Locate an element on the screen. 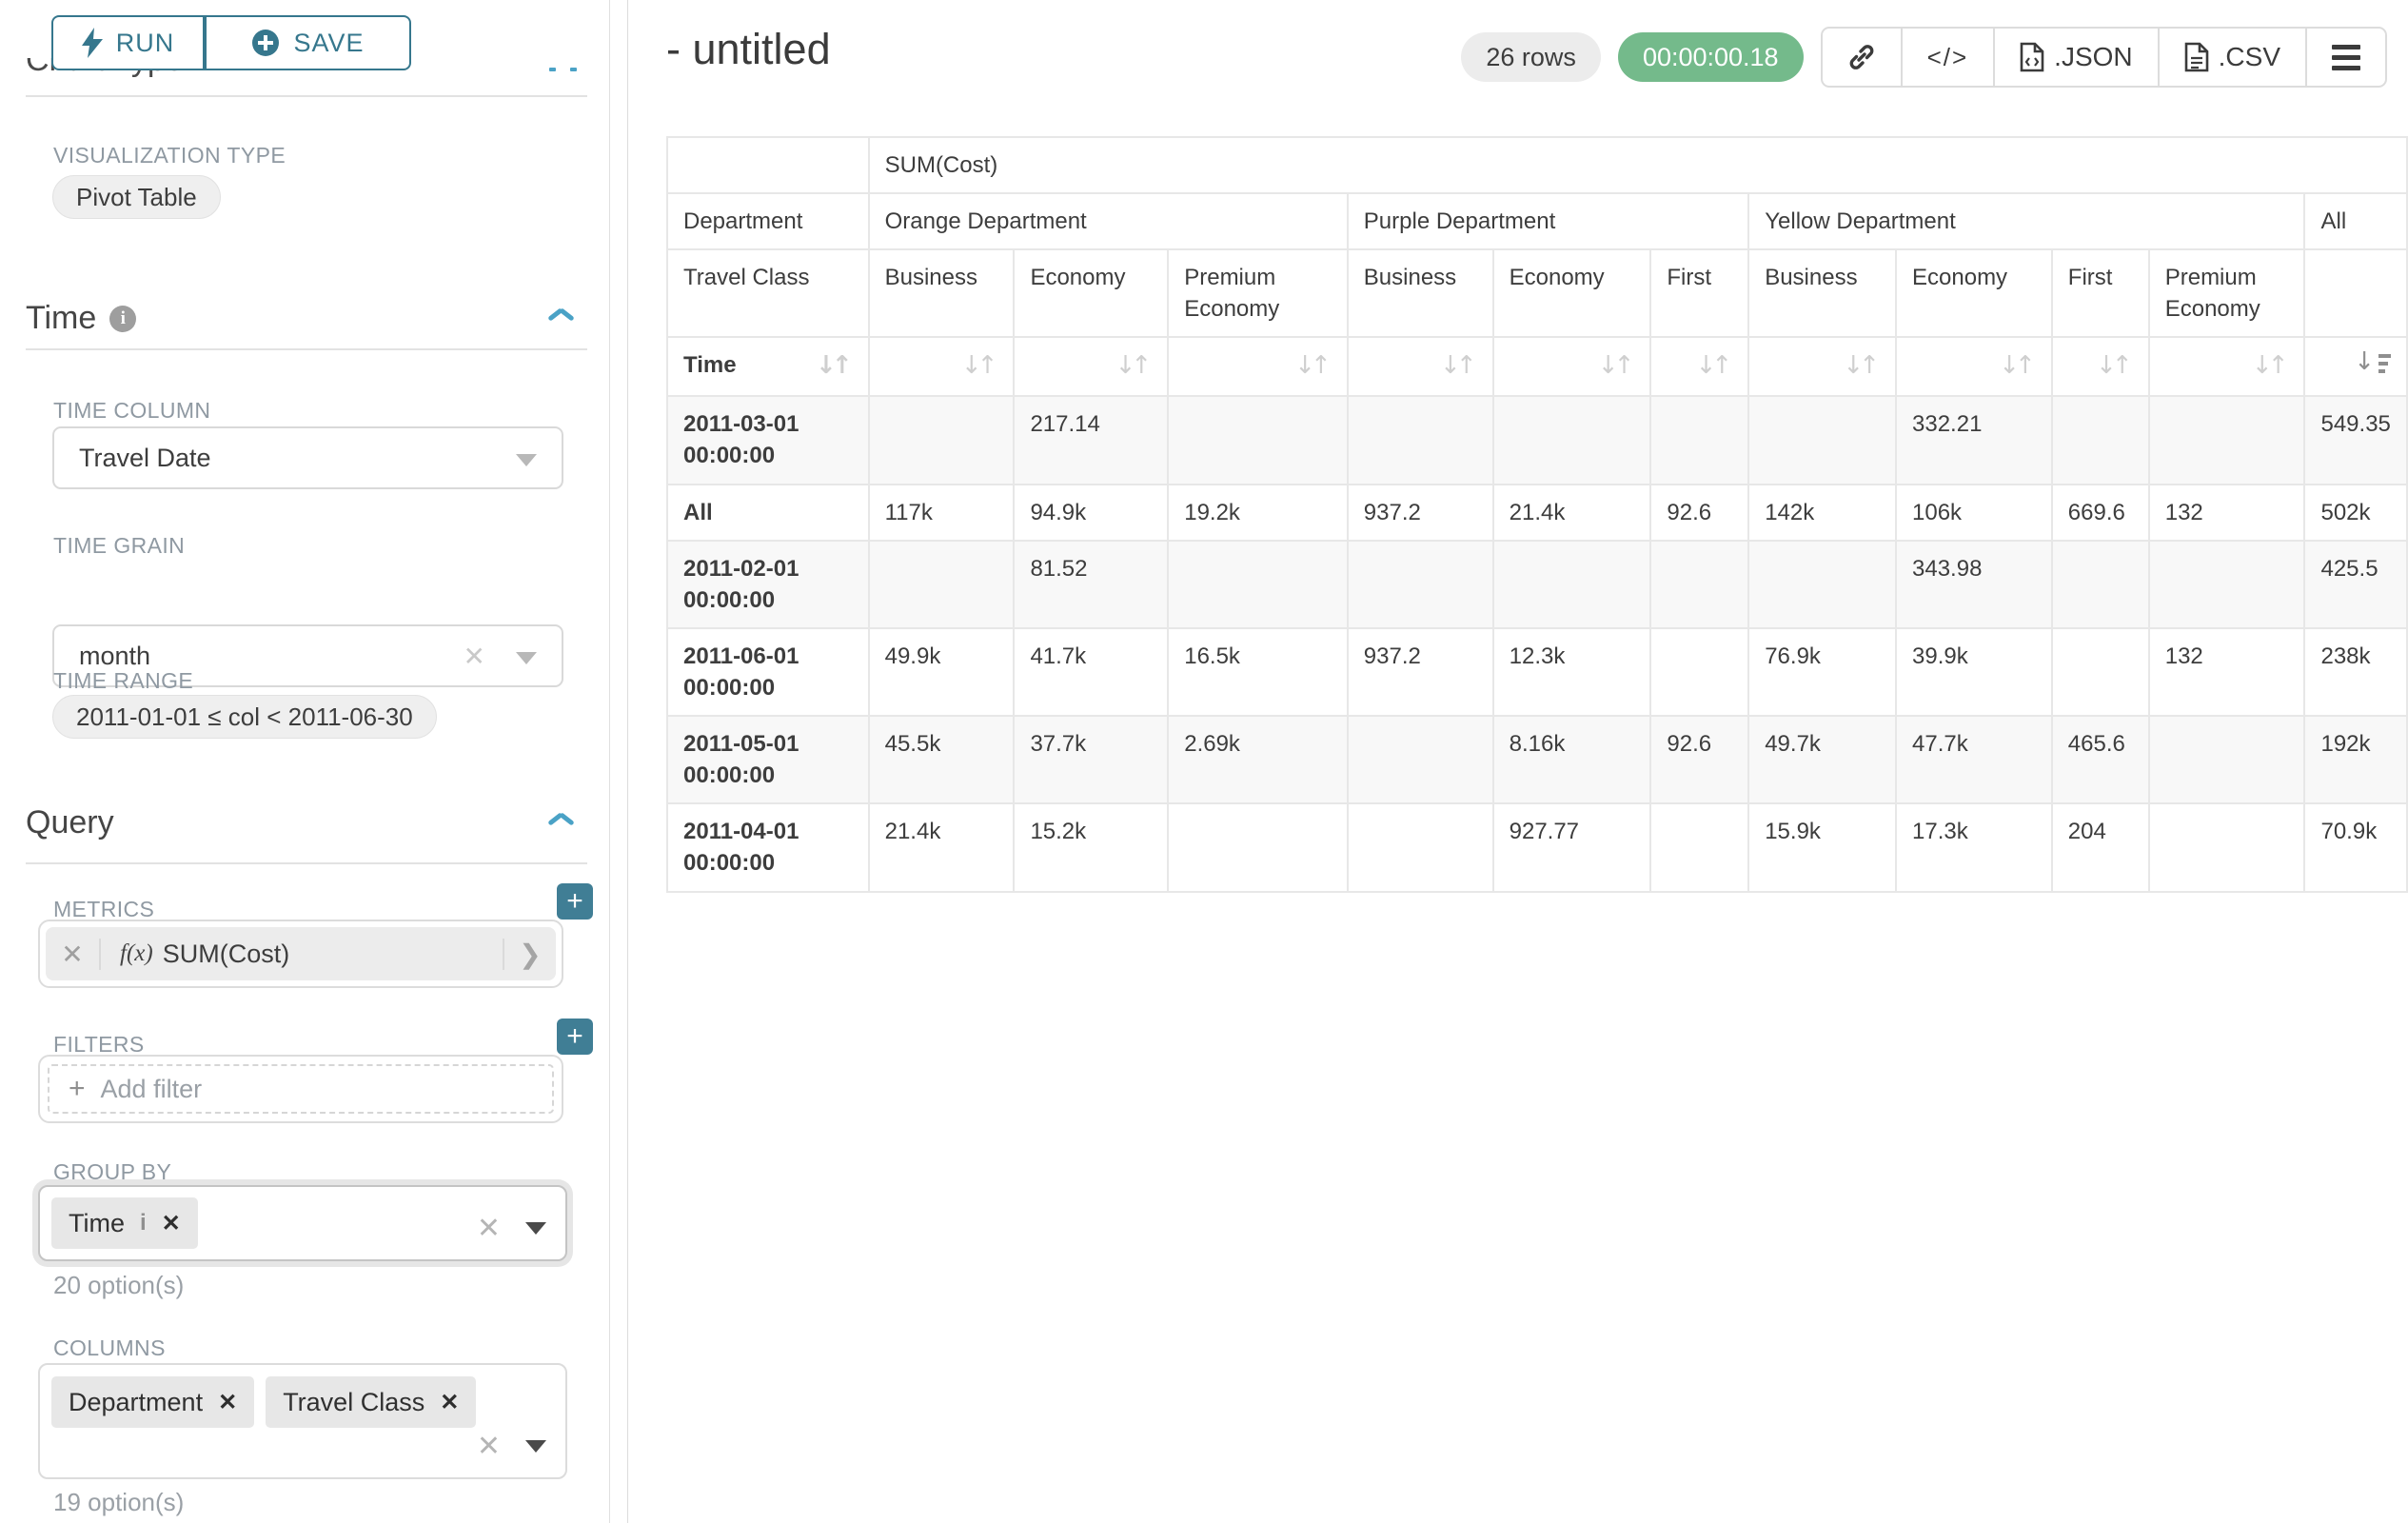  pivot-column-header: First is located at coordinates (1699, 294).